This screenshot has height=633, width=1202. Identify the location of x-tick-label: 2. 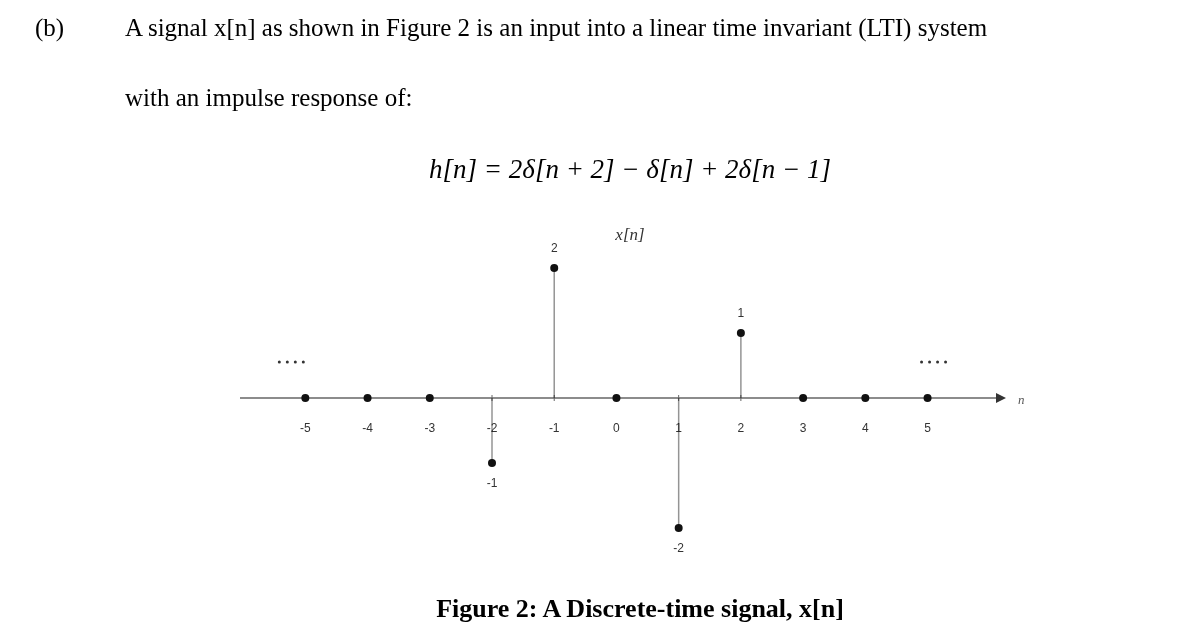
(741, 428).